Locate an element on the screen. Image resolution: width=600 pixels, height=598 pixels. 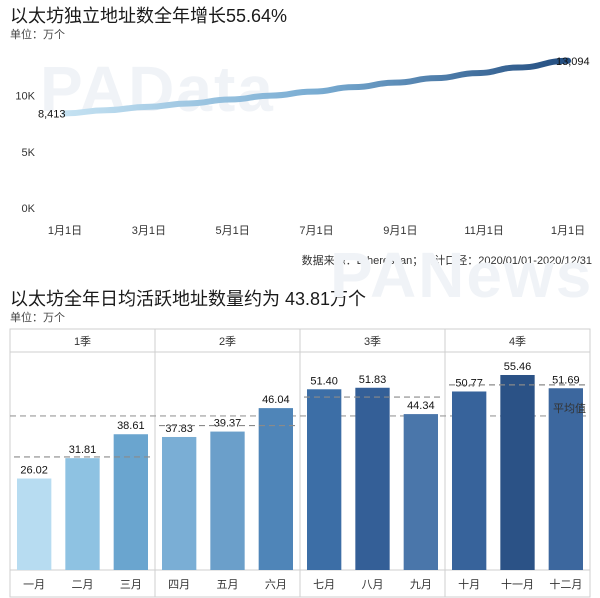
bar-value-label: 50.77 is located at coordinates (469, 383).